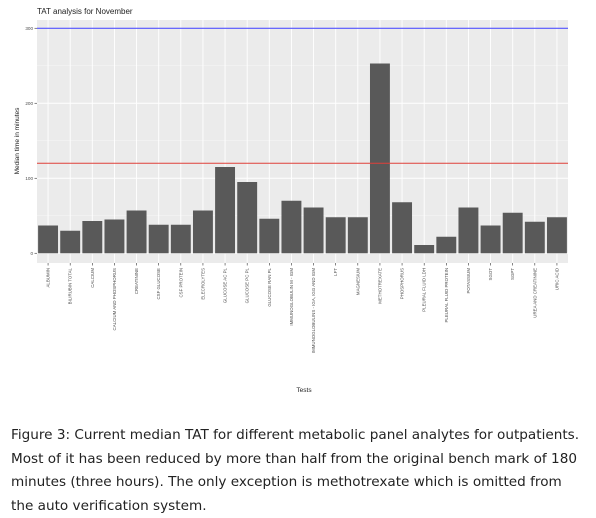 Image resolution: width=596 pixels, height=518 pixels. Describe the element at coordinates (247, 218) in the screenshot. I see `bar-glucose-pc-pl` at that location.